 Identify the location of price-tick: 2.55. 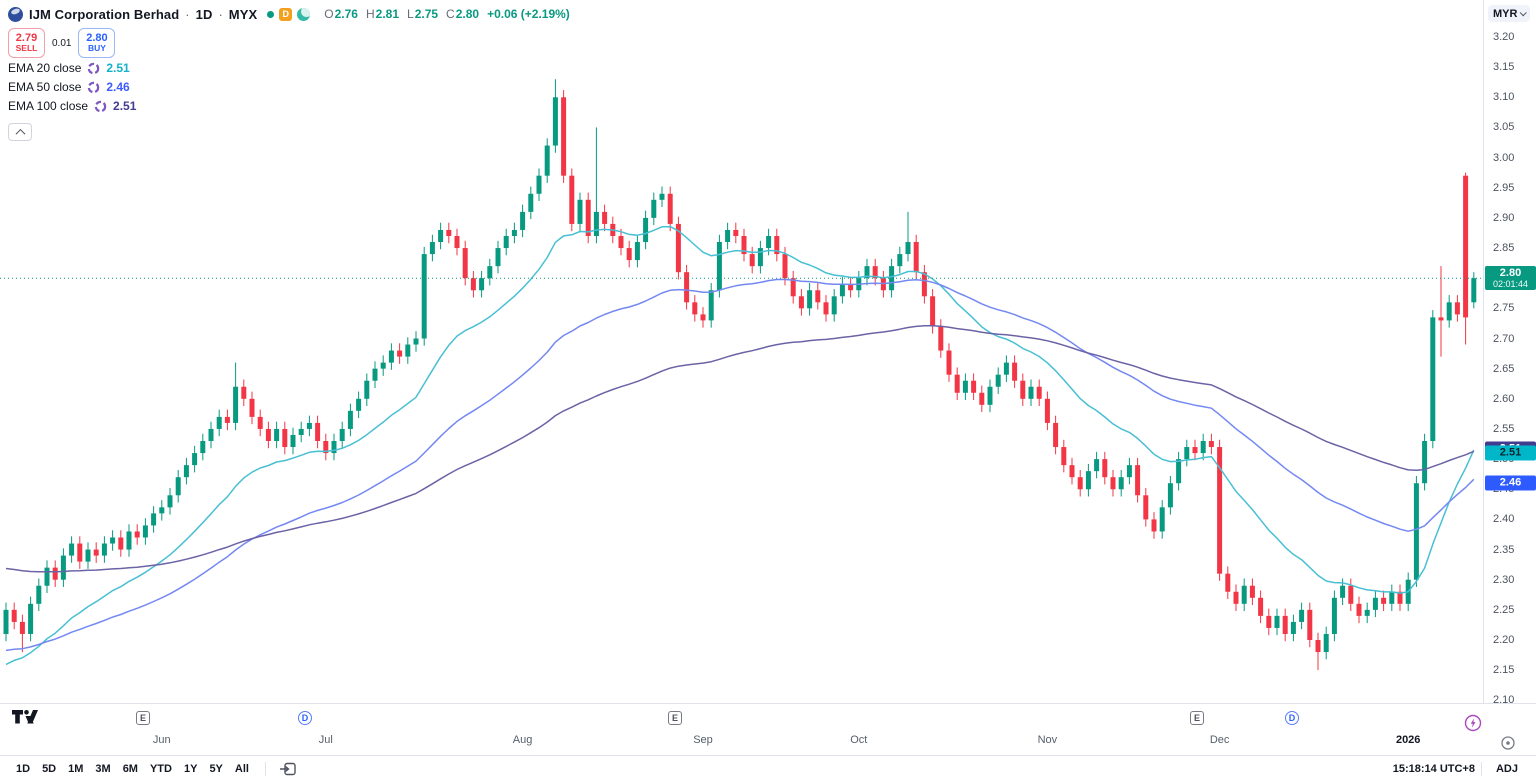
(1504, 428).